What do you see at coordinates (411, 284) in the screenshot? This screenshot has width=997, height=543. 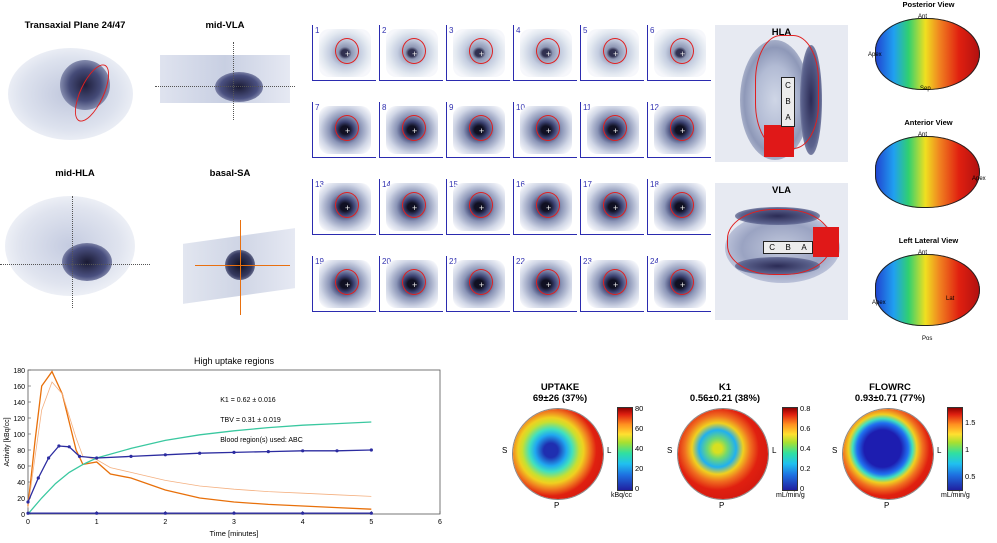 I see `slice-tile: 20 +` at bounding box center [411, 284].